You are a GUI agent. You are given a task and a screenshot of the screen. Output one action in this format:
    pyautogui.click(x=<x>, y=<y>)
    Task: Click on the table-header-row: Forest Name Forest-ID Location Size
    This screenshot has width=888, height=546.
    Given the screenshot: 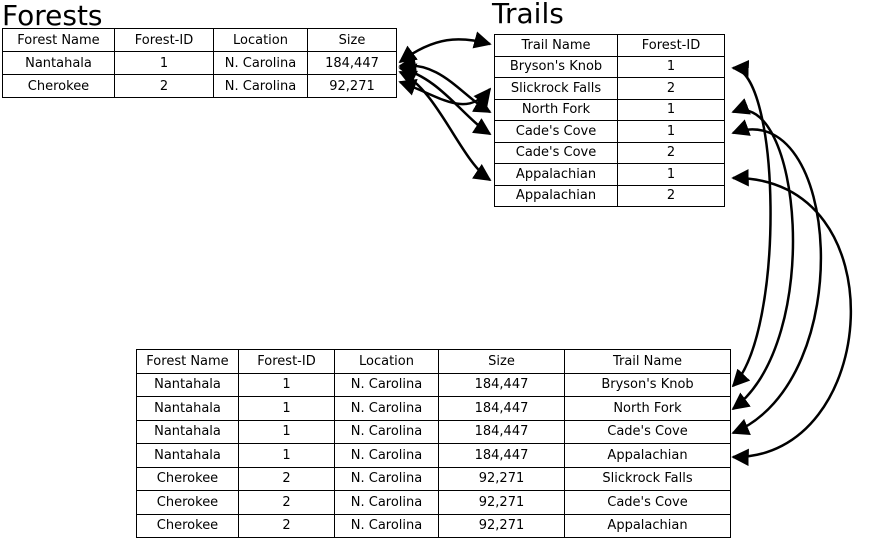 What is the action you would take?
    pyautogui.click(x=199, y=40)
    